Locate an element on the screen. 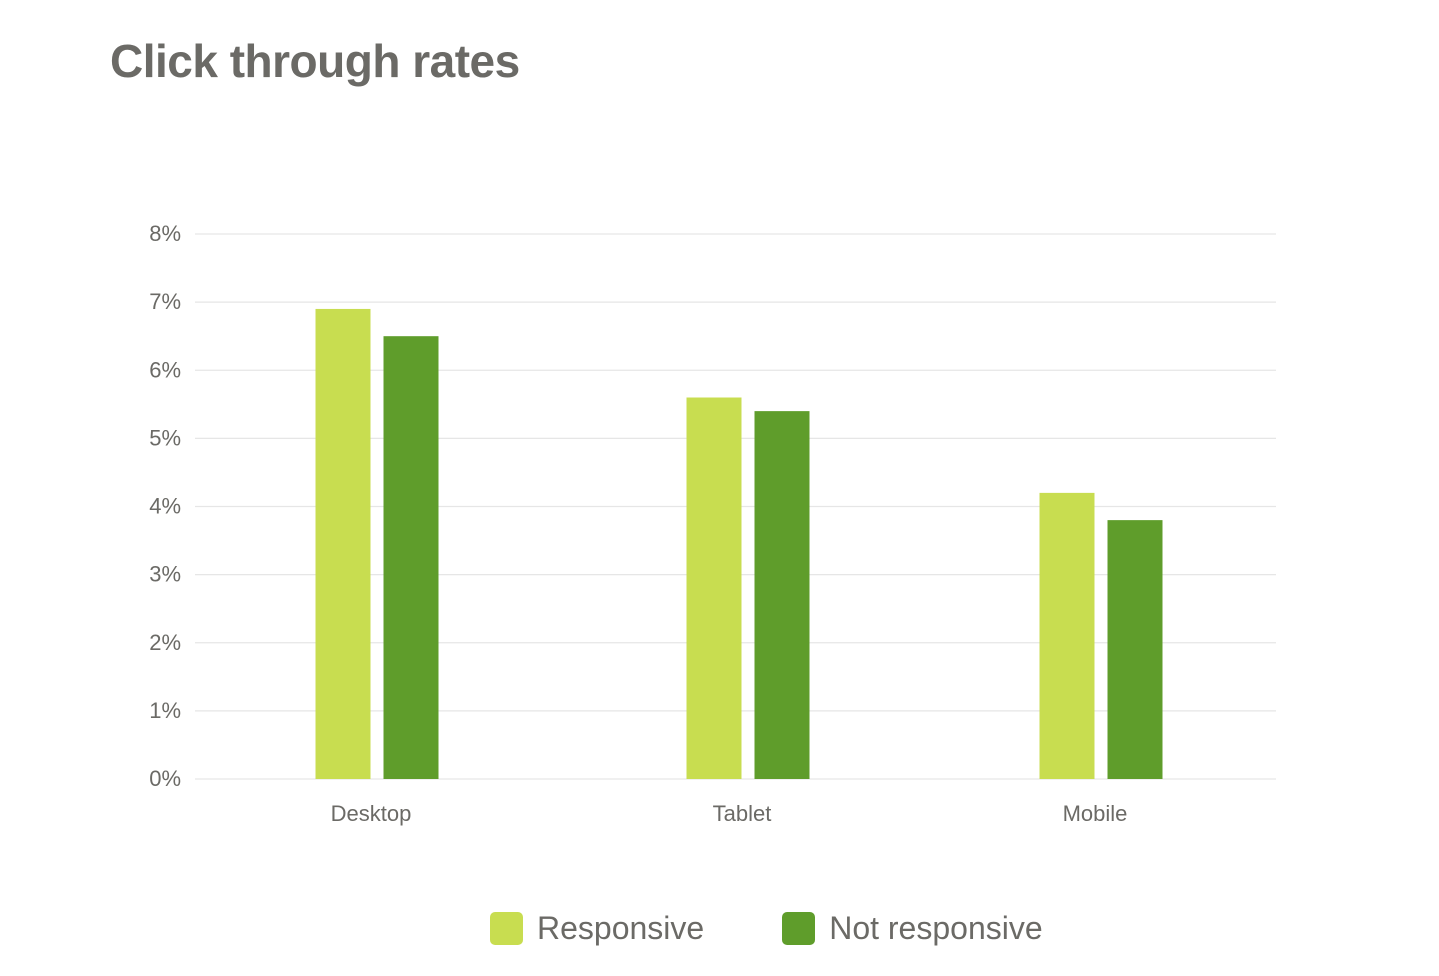 The image size is (1439, 976). legend-swatch-not-responsive is located at coordinates (799, 928).